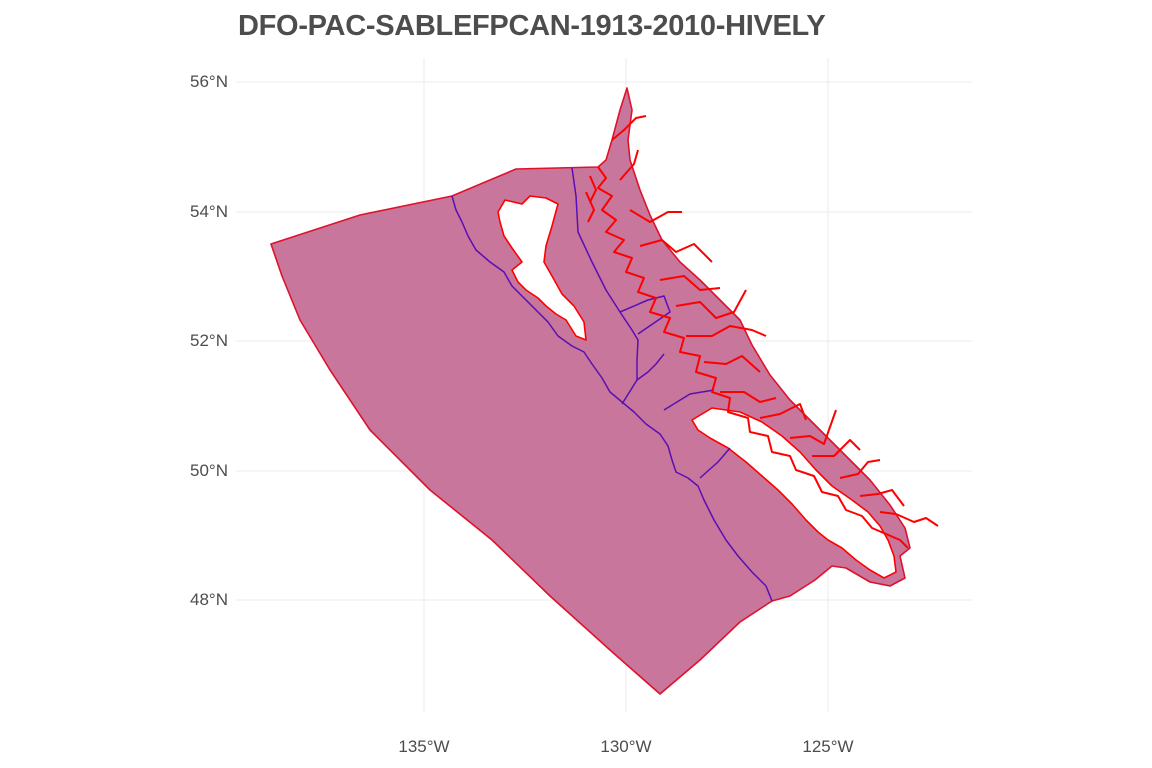 Image resolution: width=1152 pixels, height=768 pixels. Describe the element at coordinates (532, 26) in the screenshot. I see `map-title: DFO-PAC-SABLEFPCAN-1913-2010-HIVELY` at that location.